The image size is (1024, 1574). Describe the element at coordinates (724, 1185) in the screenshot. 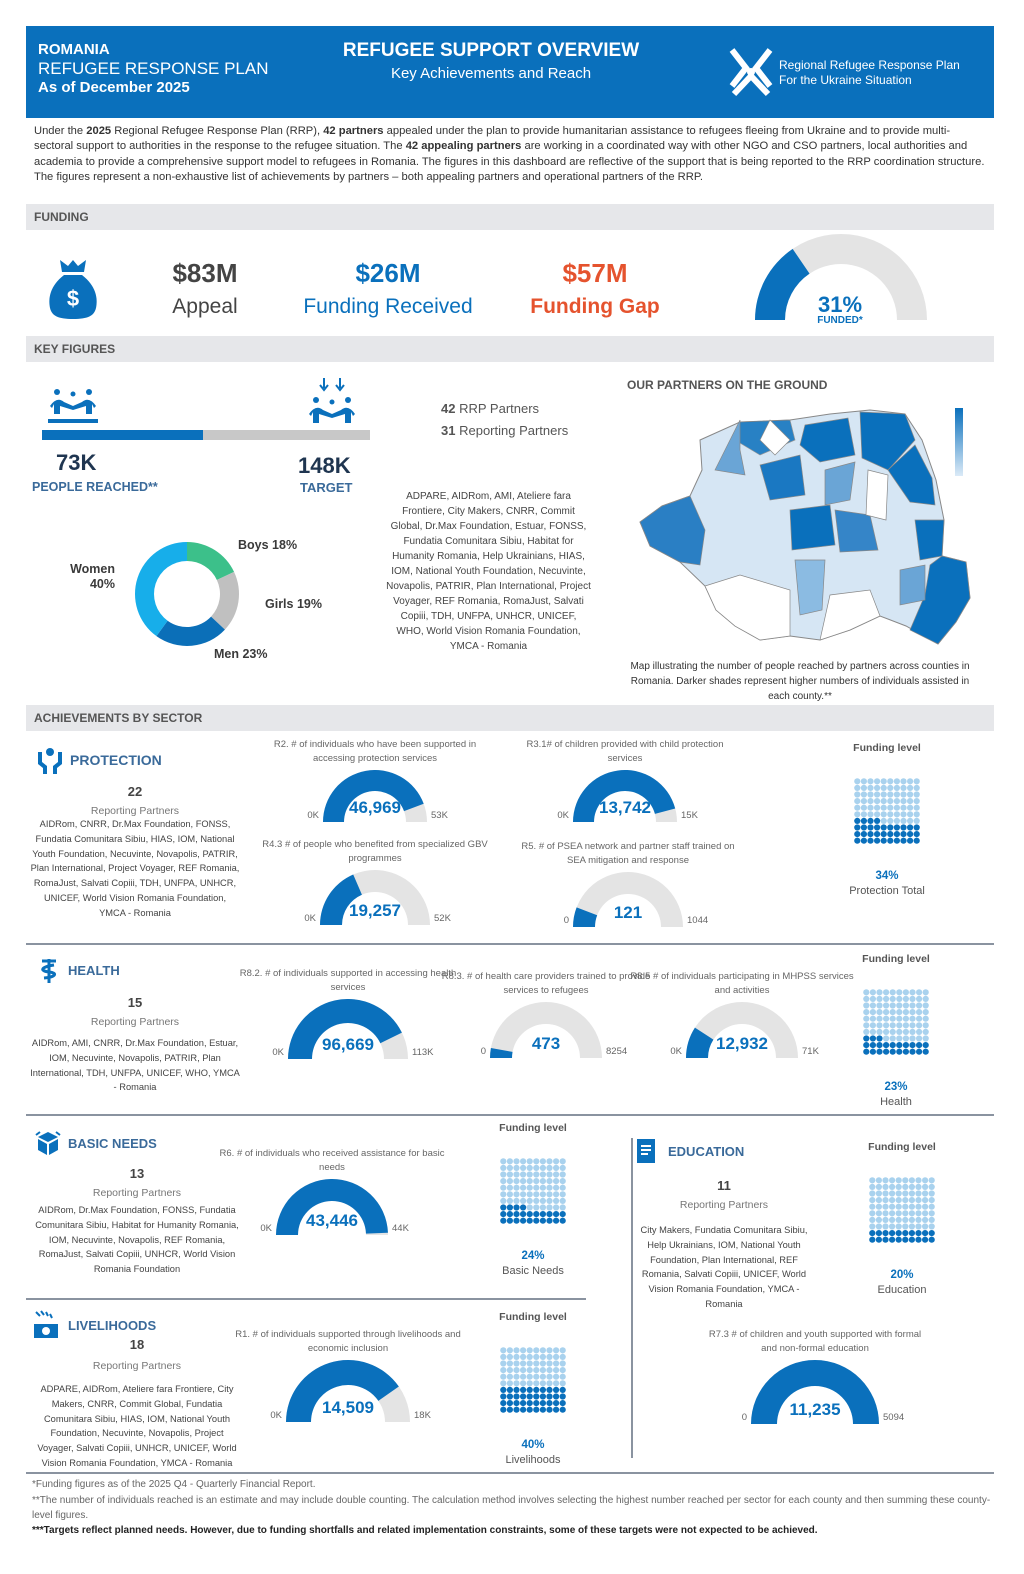

I see `reporting-count: 11` at that location.